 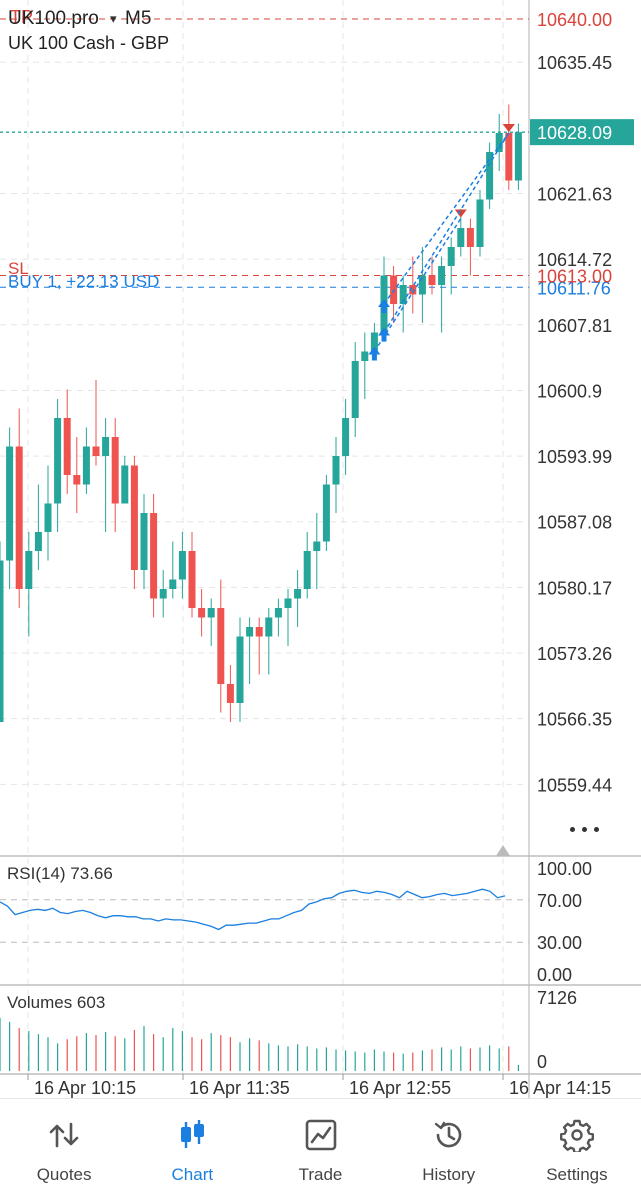 I want to click on tab-quotes: Quotes, so click(x=64, y=1150).